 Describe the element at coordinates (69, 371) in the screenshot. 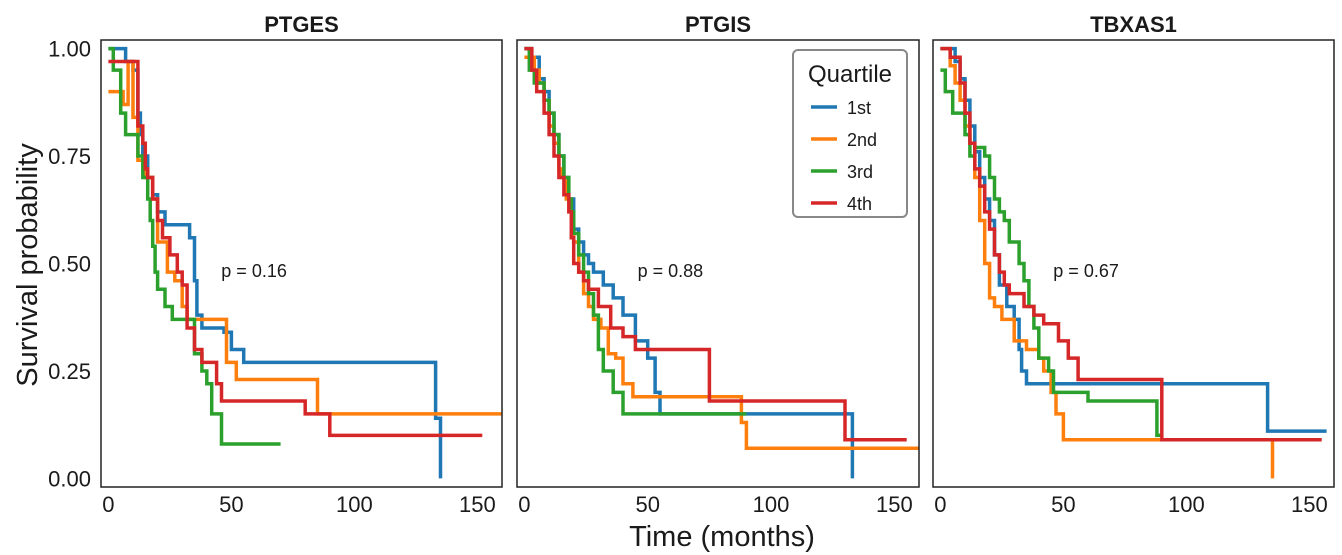

I see `y-tick-label: 0.25` at that location.